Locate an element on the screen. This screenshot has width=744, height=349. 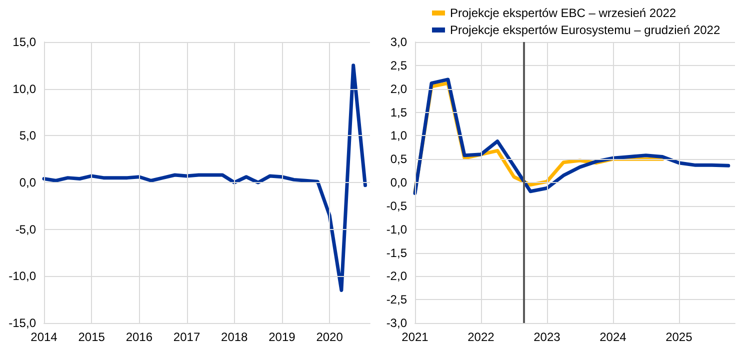
legend-label: Projekcje ekspertów EBC – wrzesień 2022 is located at coordinates (563, 13).